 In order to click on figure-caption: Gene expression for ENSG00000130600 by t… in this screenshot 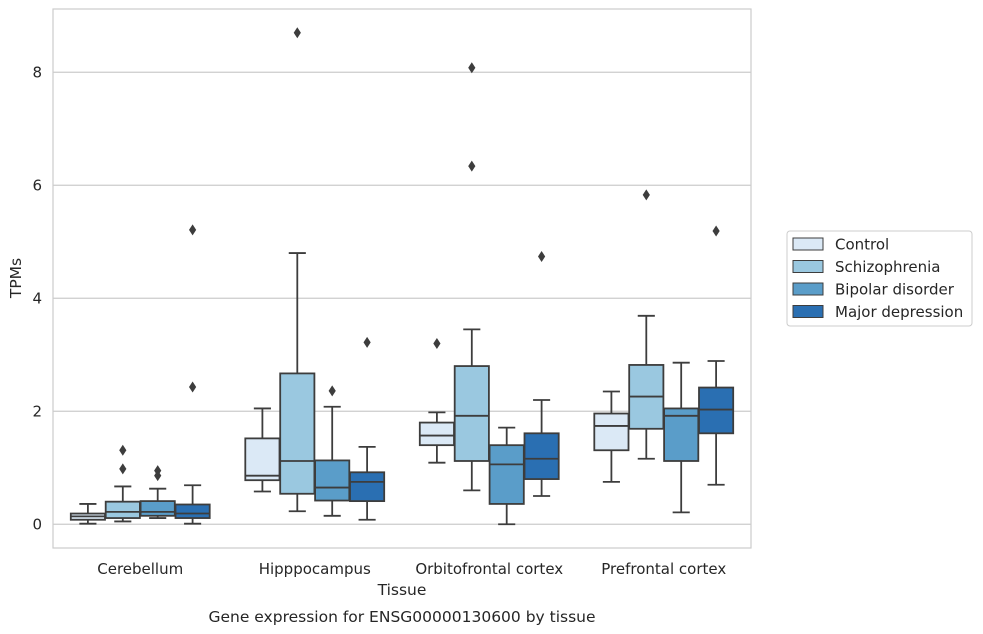, I will do `click(401, 617)`.